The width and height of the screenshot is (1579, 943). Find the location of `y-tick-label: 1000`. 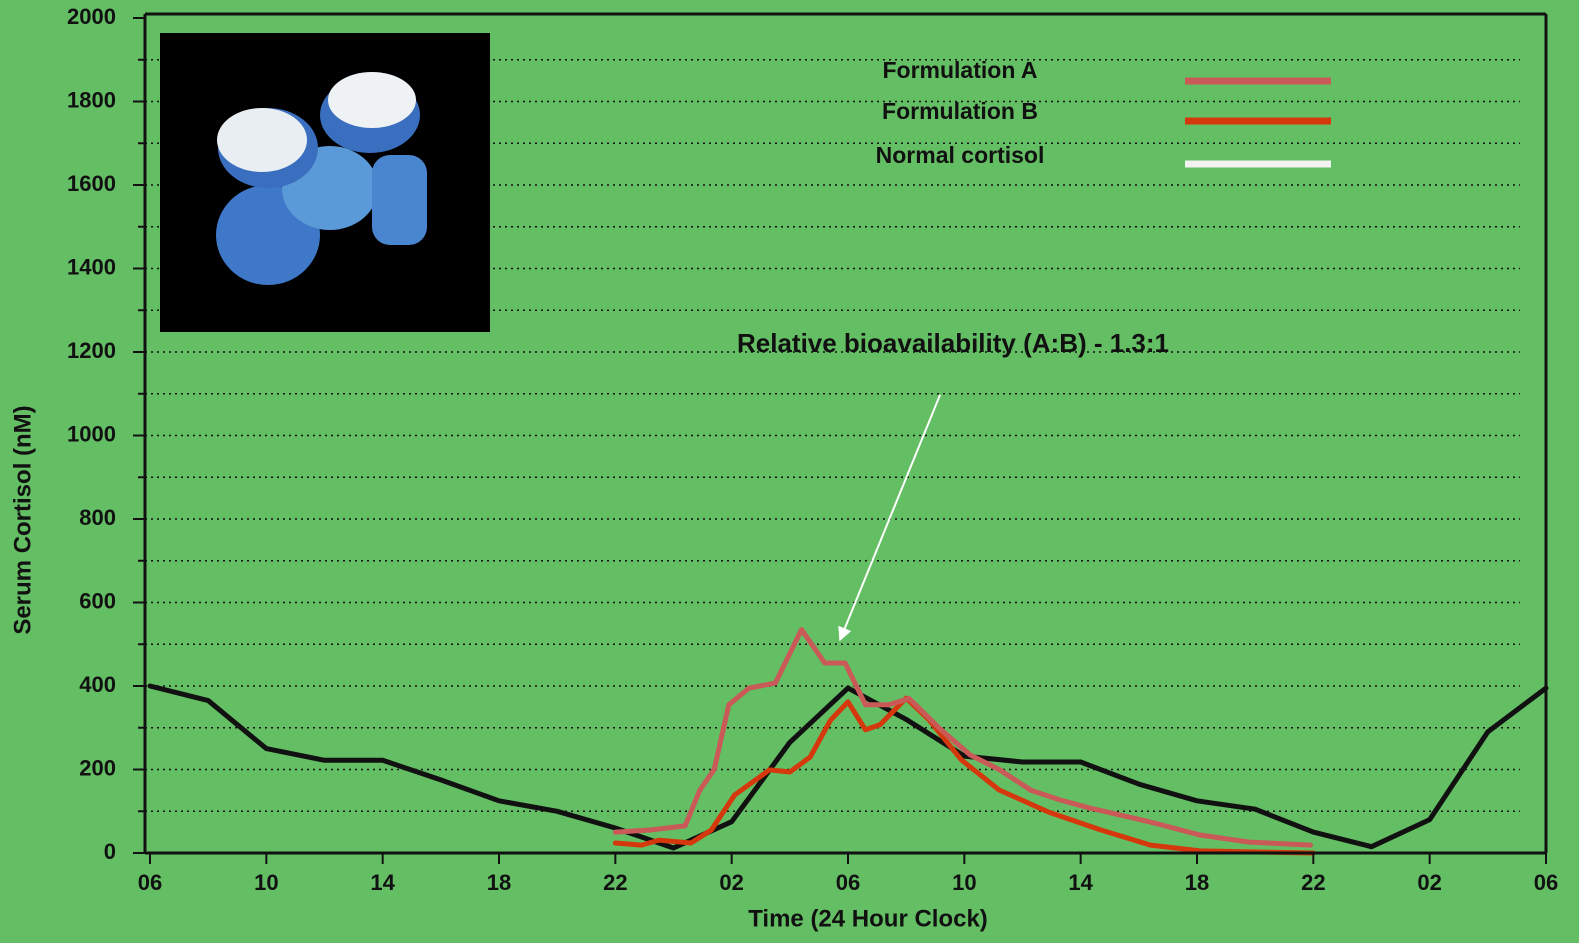

y-tick-label: 1000 is located at coordinates (91, 433).